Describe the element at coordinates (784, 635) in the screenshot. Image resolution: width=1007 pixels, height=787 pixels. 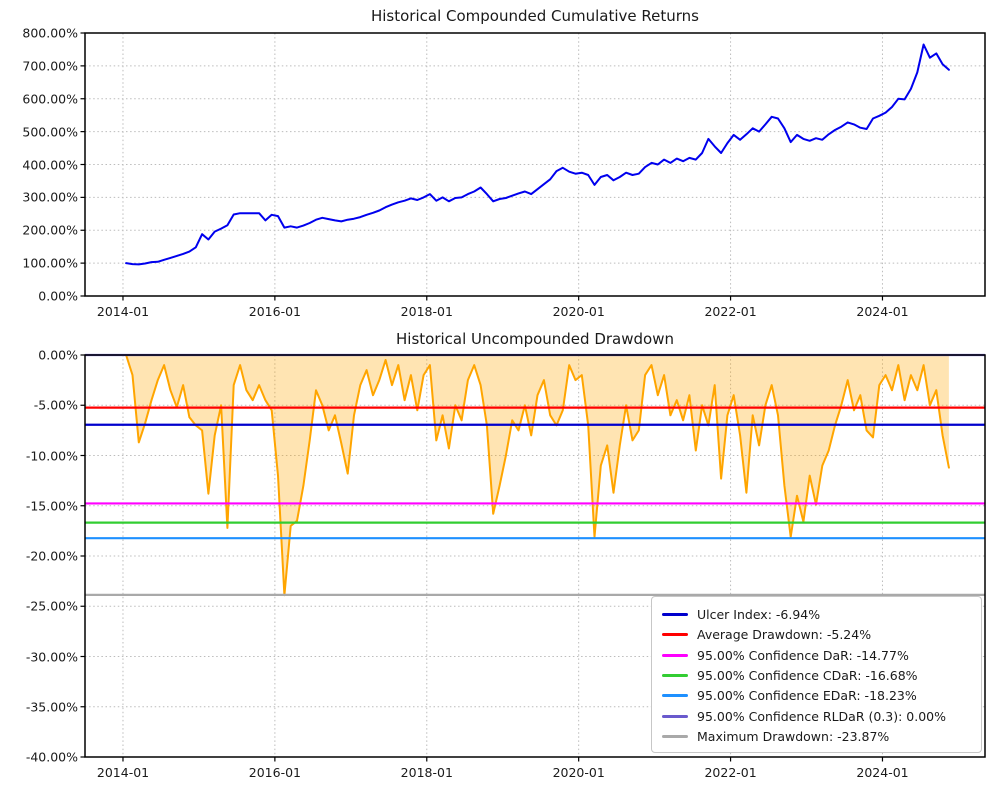
I see `legend-label: Average Drawdown: -5.24%` at that location.